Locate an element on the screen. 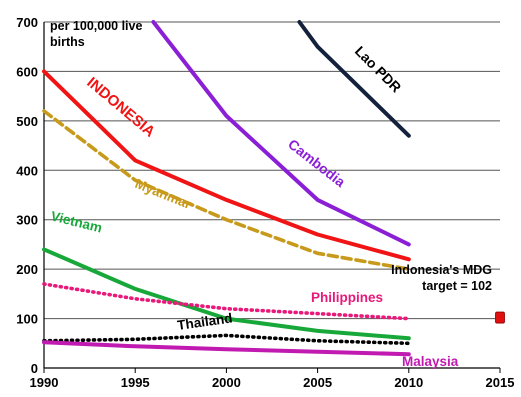 This screenshot has width=521, height=397. x-tick-label: 2015 is located at coordinates (500, 382).